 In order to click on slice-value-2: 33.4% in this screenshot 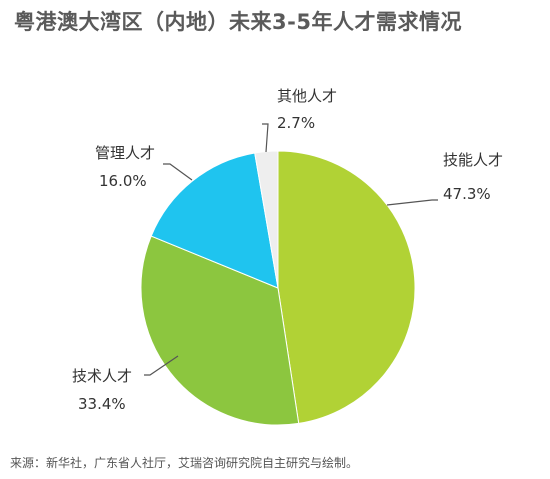, I will do `click(102, 404)`.